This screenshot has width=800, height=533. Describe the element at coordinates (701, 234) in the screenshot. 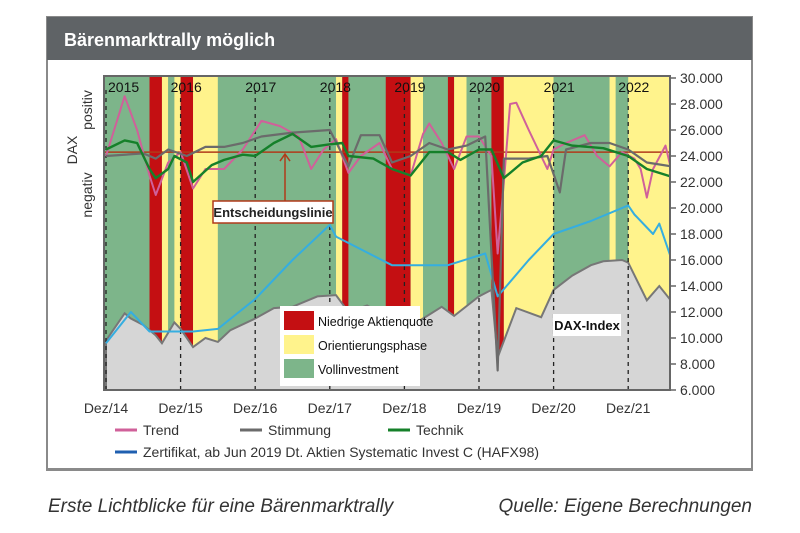

I see `y-tick-label: 18.000` at that location.